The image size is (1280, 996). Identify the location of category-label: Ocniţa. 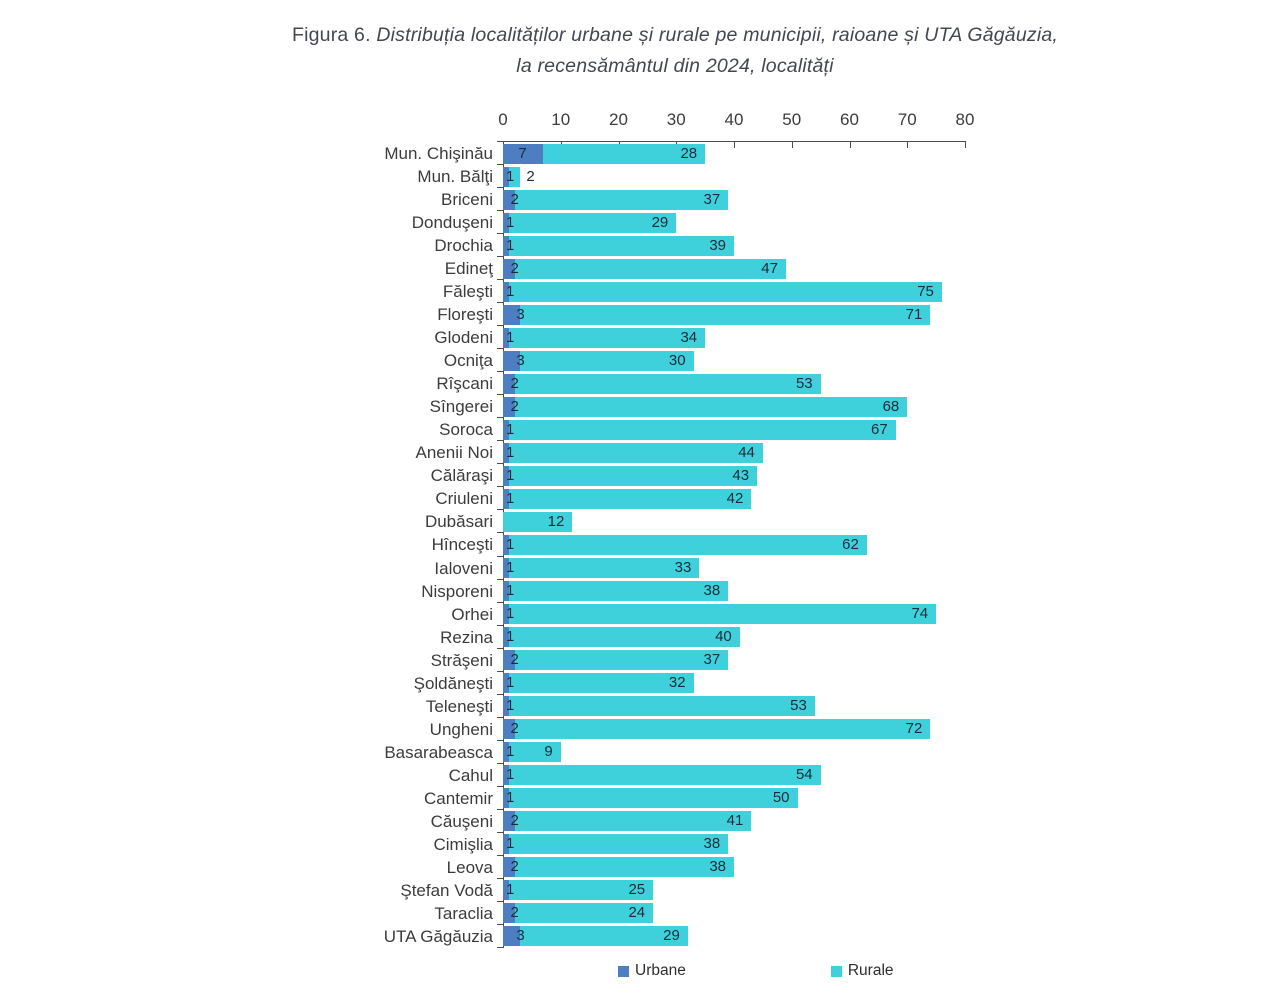
(468, 361).